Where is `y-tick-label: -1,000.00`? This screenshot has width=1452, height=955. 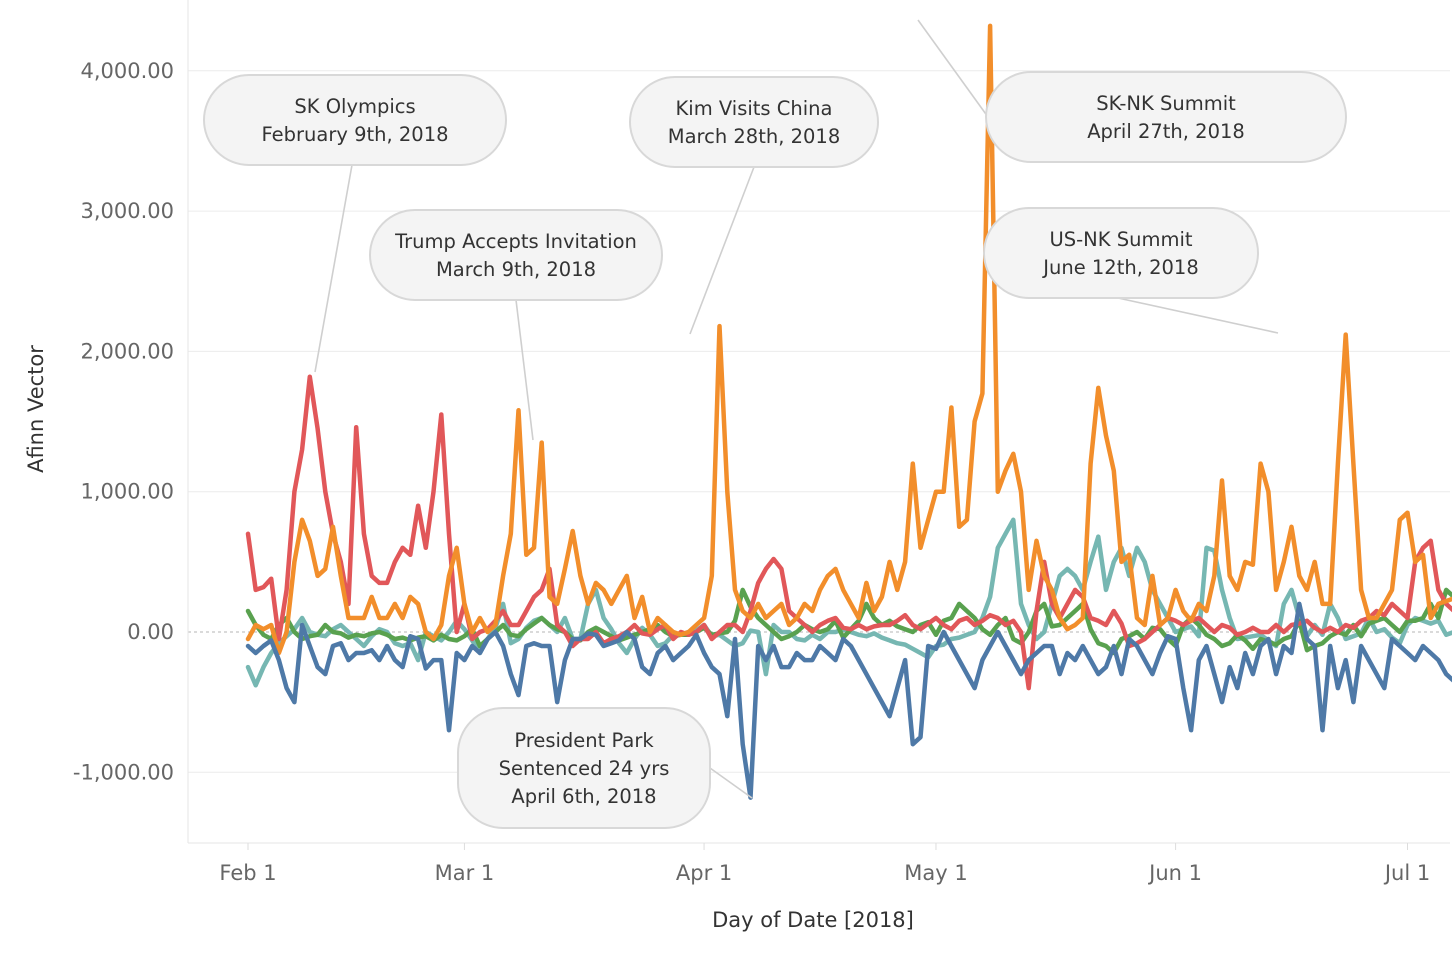
y-tick-label: -1,000.00 is located at coordinates (123, 772).